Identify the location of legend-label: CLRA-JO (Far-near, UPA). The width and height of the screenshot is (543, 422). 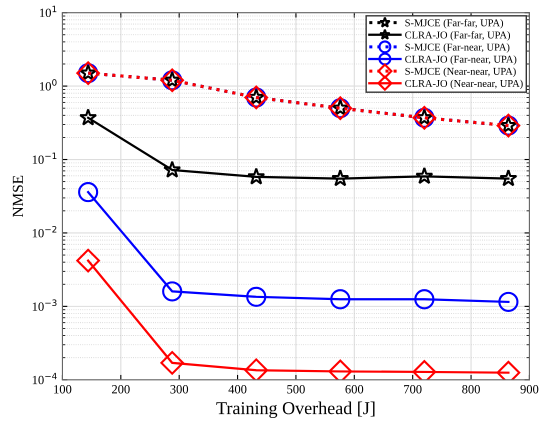
(460, 60).